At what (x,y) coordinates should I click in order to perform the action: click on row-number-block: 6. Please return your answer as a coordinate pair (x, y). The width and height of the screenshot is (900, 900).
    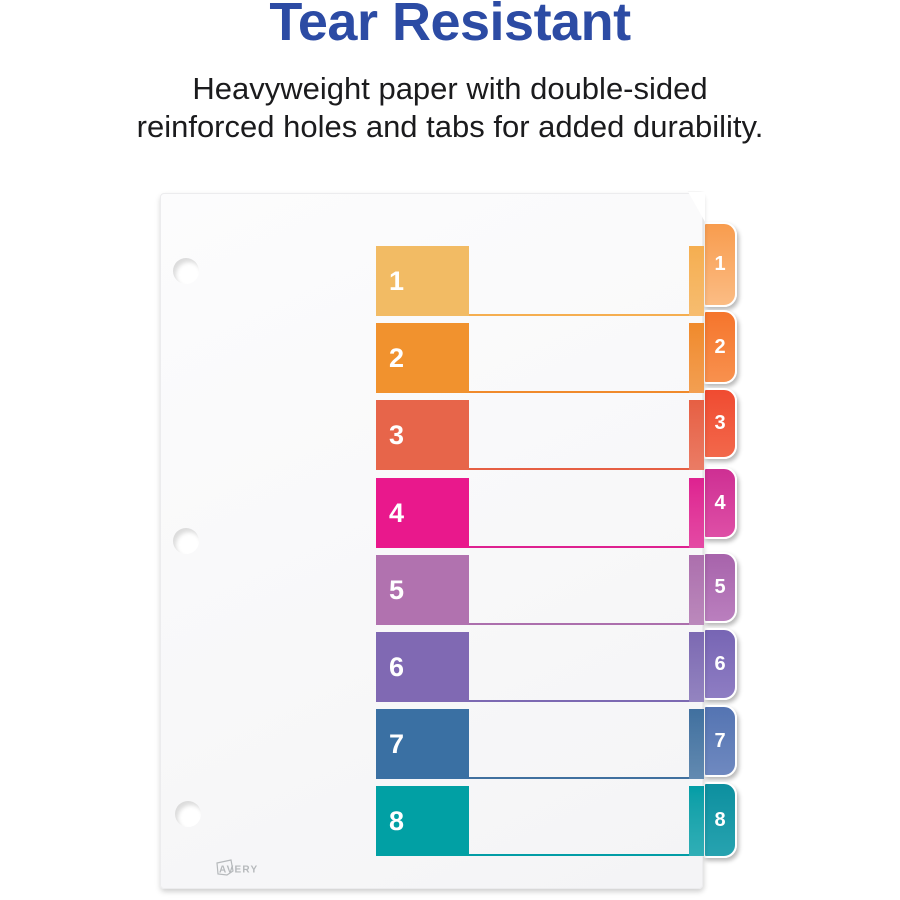
    Looking at the image, I should click on (422, 667).